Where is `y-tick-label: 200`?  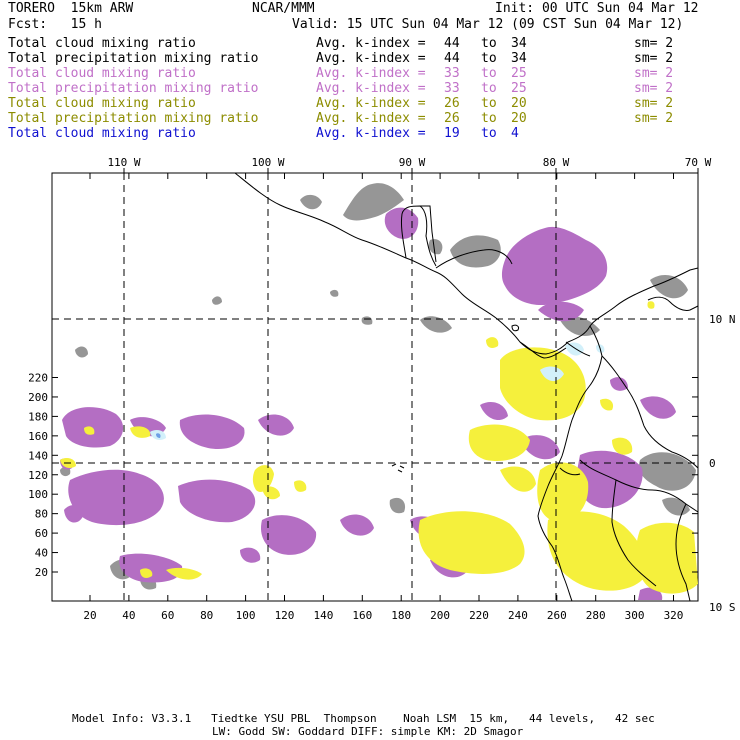
y-tick-label: 200 is located at coordinates (38, 397).